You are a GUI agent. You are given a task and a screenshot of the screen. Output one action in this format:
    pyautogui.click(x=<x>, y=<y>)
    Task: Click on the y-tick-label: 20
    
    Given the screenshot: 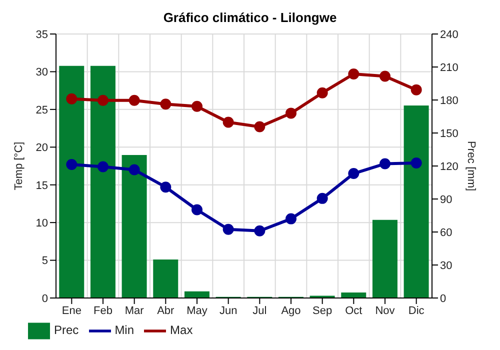 What is the action you would take?
    pyautogui.click(x=42, y=148)
    